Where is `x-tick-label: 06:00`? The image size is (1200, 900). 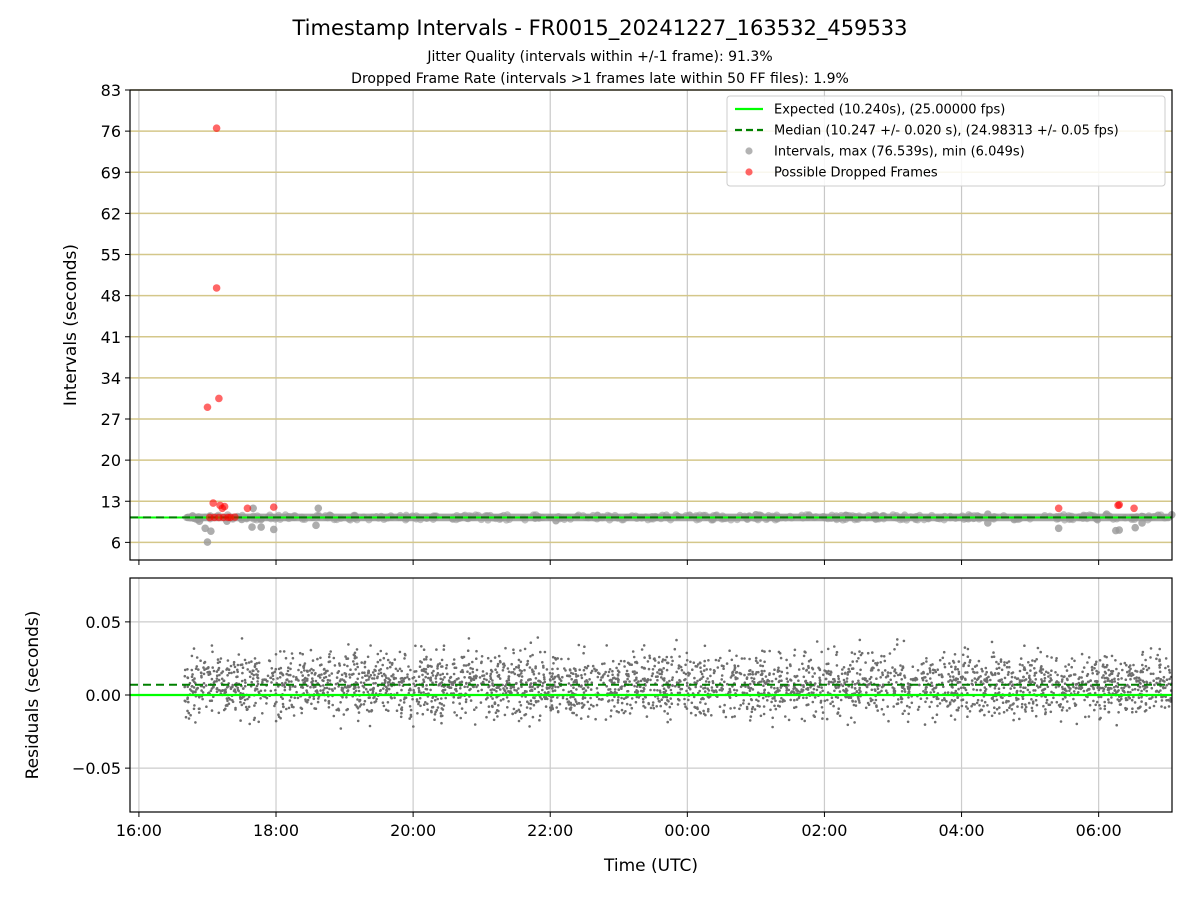 x-tick-label: 06:00 is located at coordinates (1099, 830).